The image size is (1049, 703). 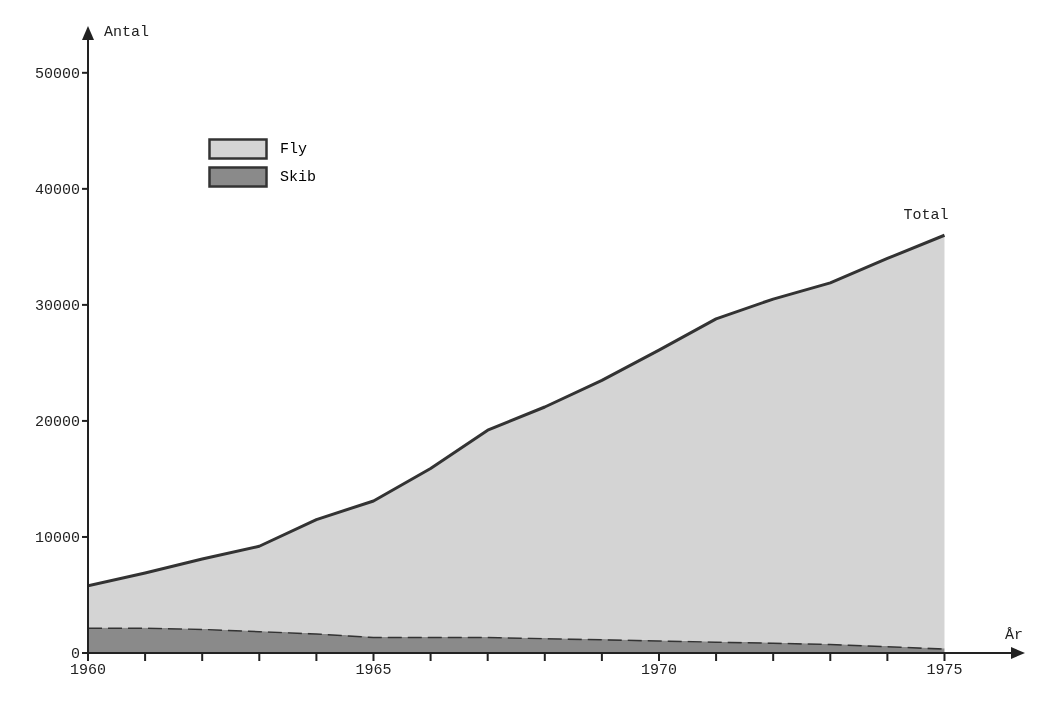 I want to click on x-axis-title: År, so click(x=1014, y=635).